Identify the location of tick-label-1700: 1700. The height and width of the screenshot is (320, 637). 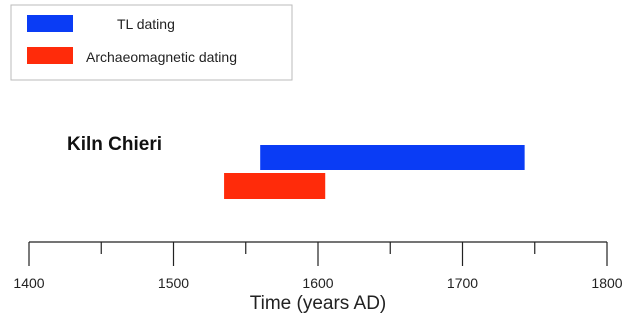
(462, 283).